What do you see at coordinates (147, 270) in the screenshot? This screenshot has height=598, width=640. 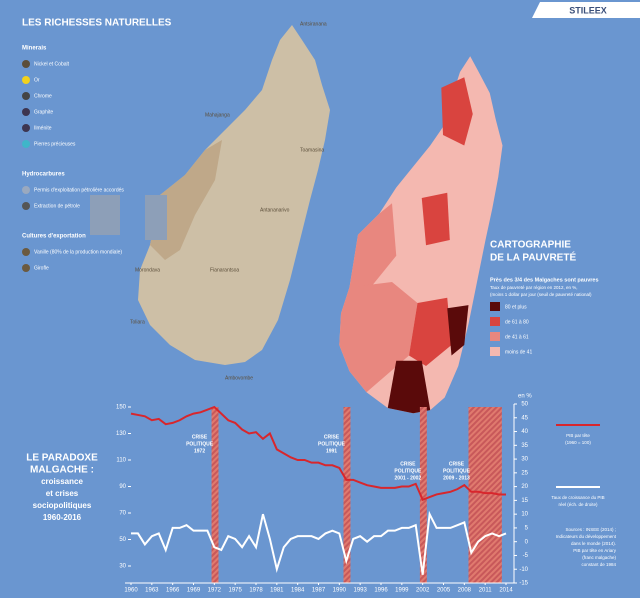 I see `place-label: Morondava` at bounding box center [147, 270].